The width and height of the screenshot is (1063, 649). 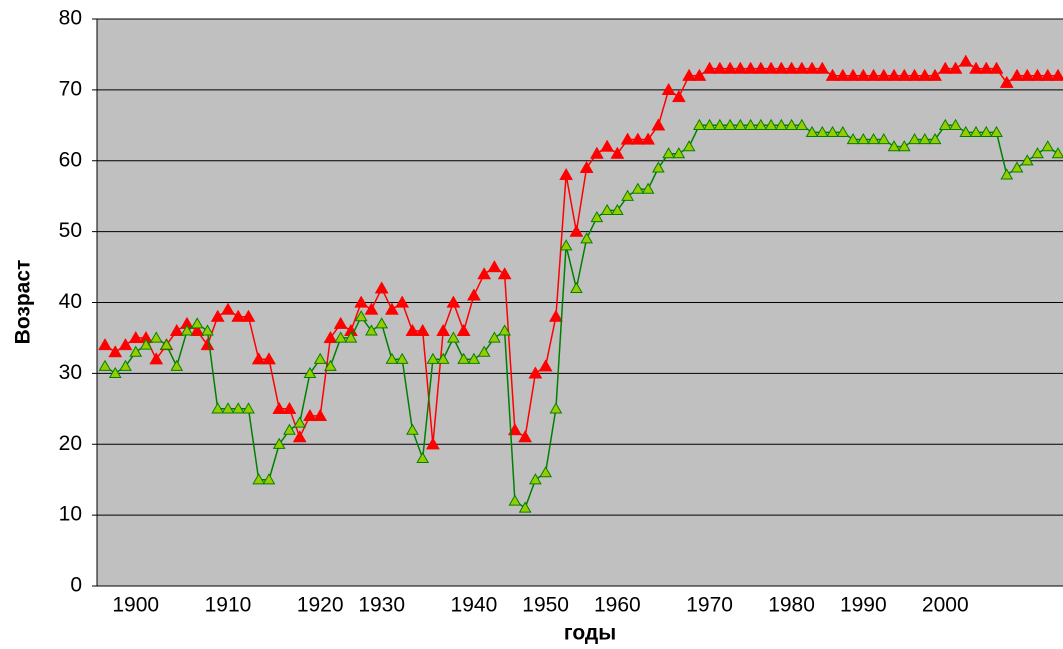 I want to click on y-tick-label: 20, so click(x=70, y=443).